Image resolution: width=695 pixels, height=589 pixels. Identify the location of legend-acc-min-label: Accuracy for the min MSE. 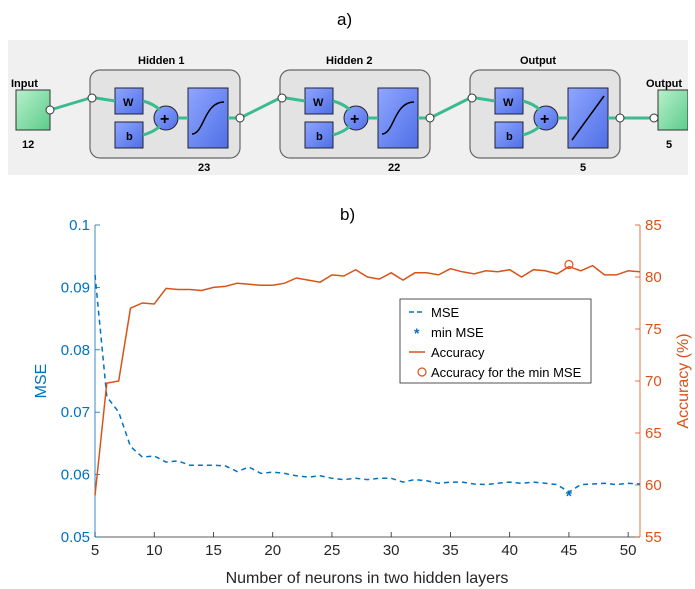
(506, 372).